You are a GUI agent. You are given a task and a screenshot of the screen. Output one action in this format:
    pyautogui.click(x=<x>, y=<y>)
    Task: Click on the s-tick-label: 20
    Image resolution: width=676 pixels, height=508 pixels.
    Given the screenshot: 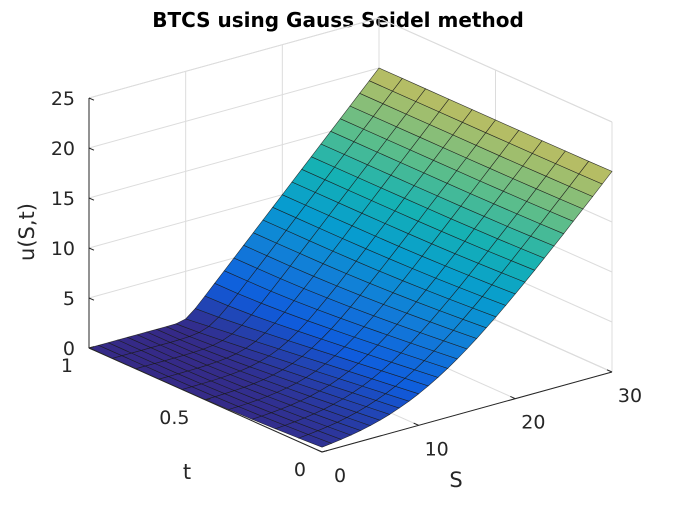 What is the action you would take?
    pyautogui.click(x=533, y=423)
    